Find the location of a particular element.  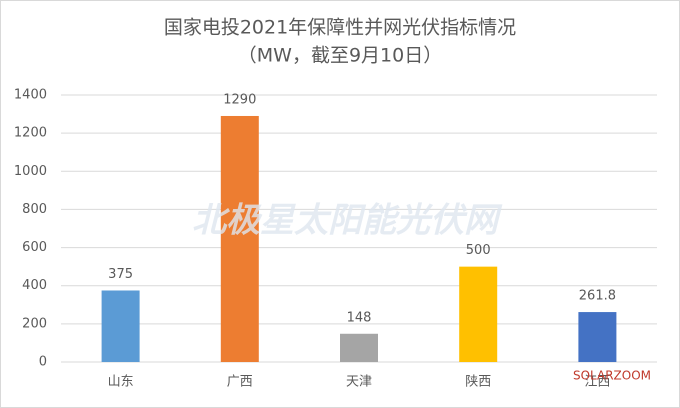

data-label: 375 is located at coordinates (120, 274).